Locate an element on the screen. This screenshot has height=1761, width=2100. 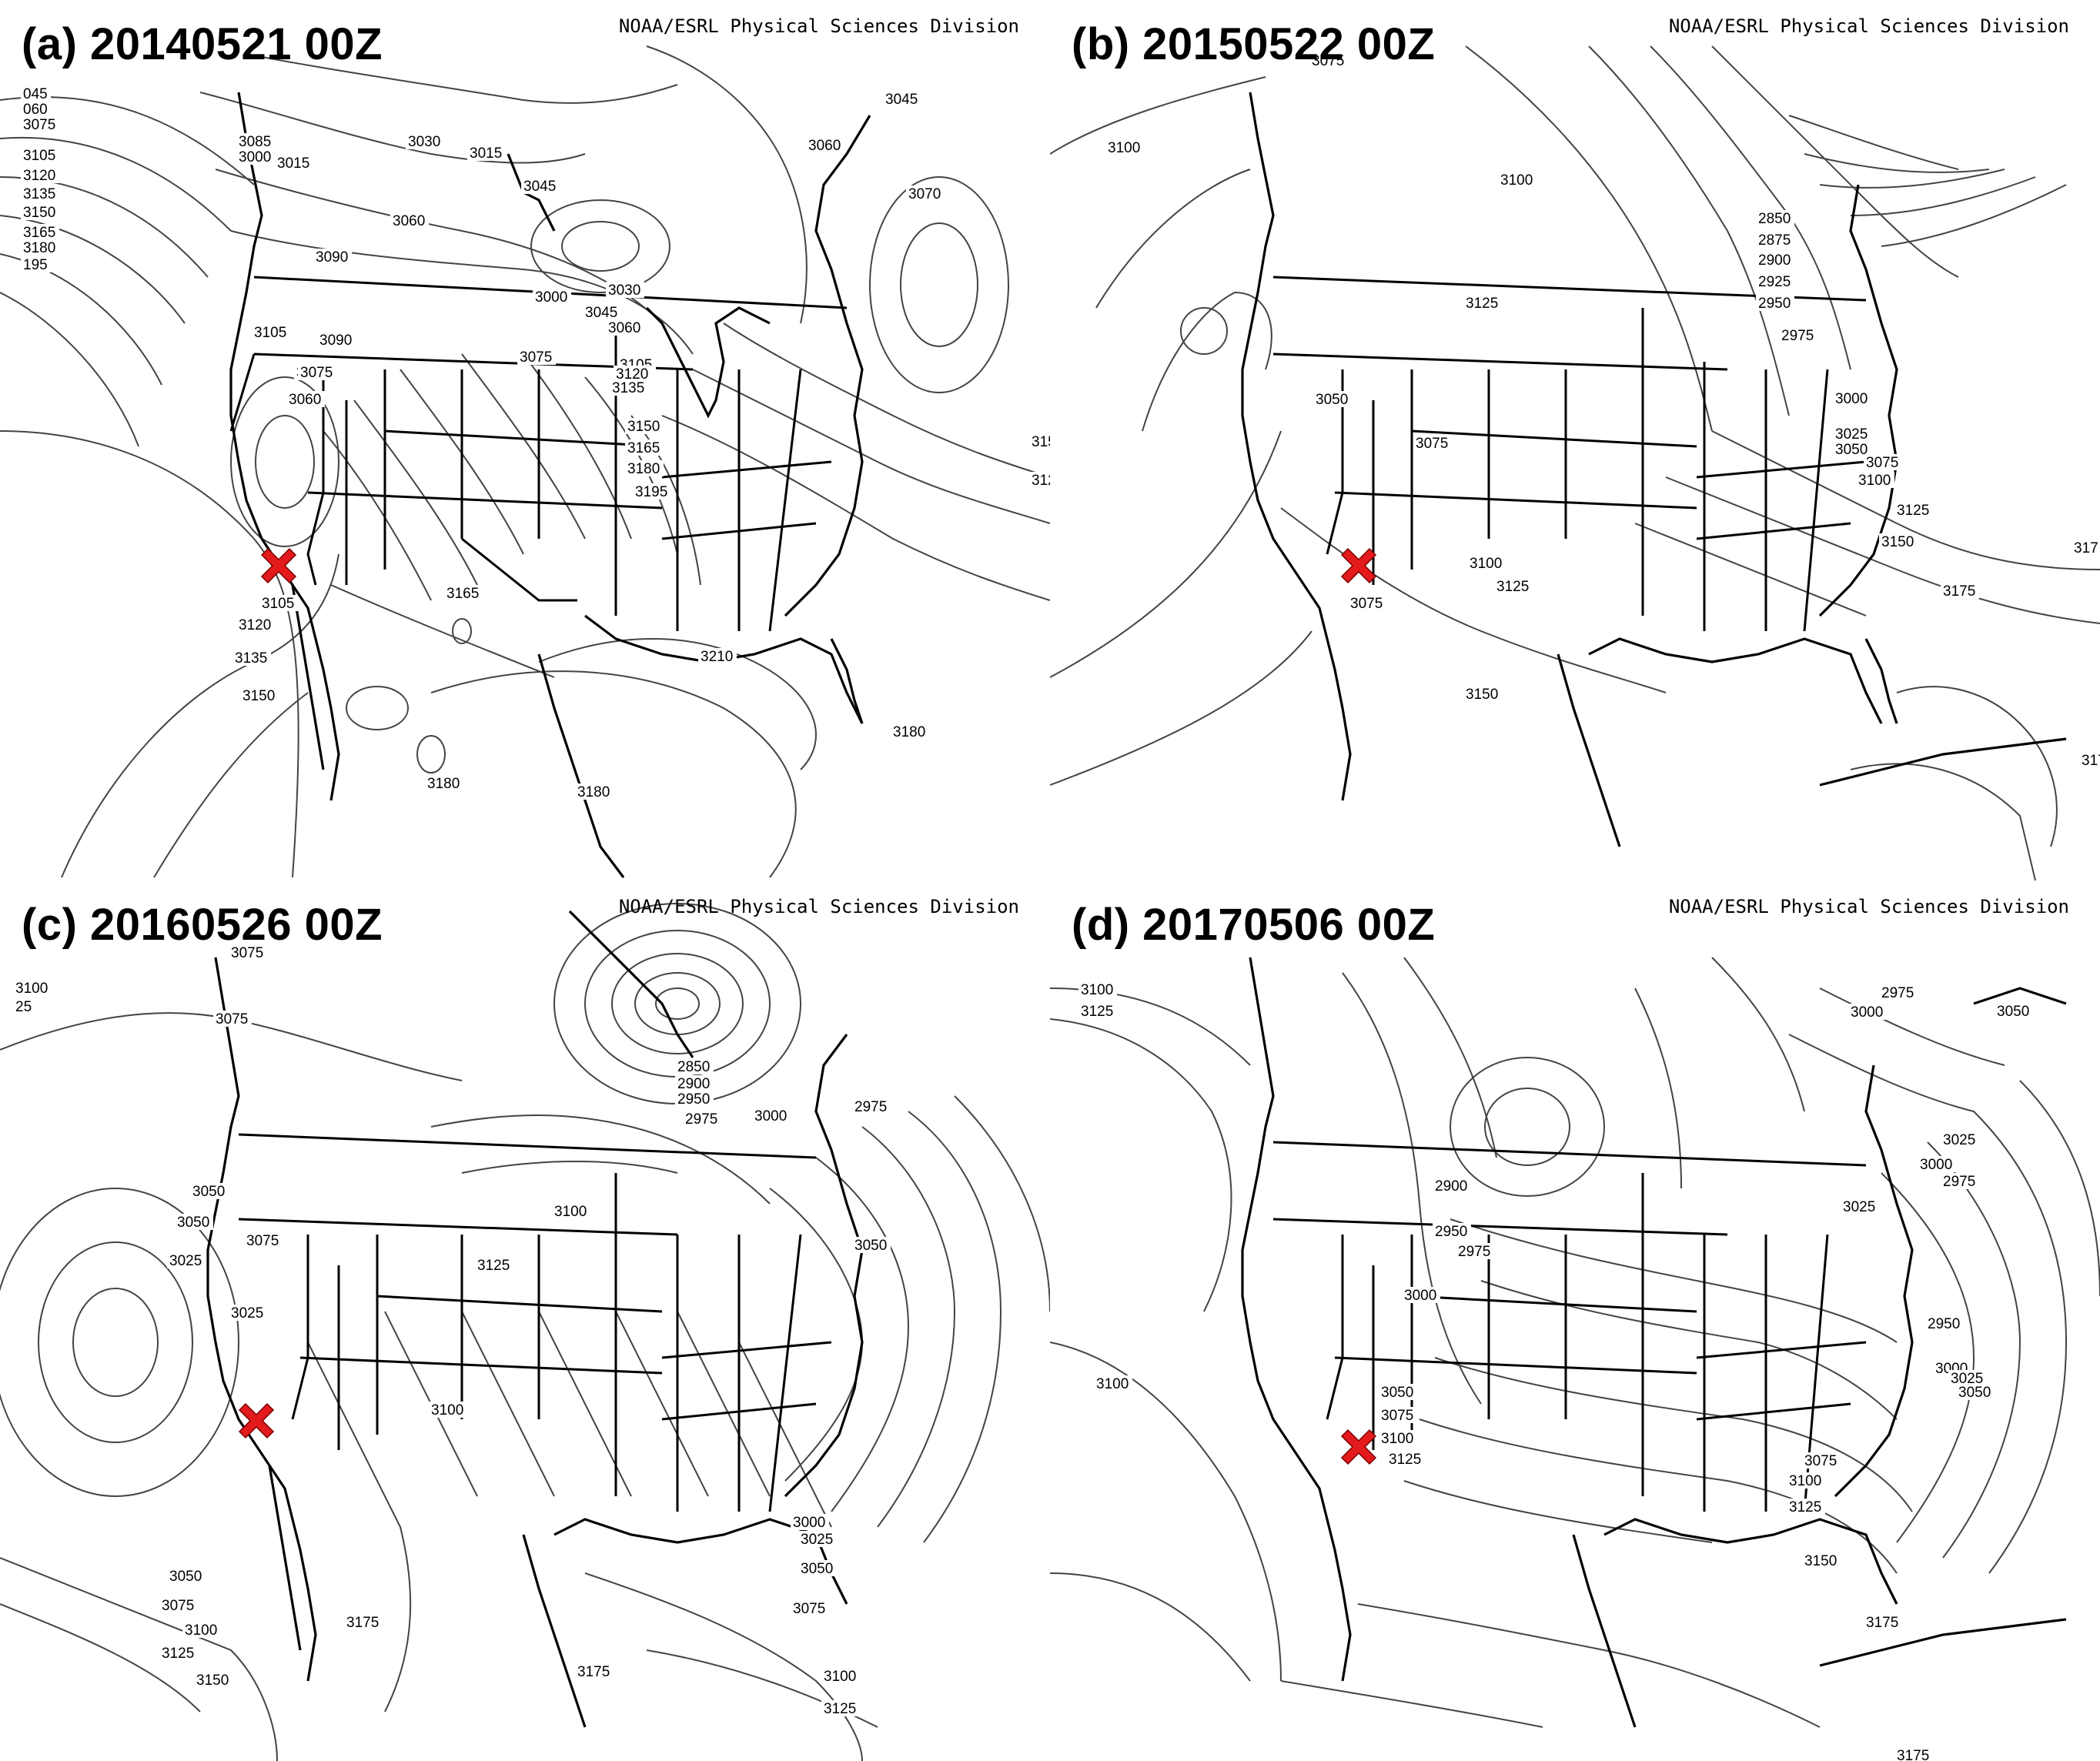
contour-label: 3030 is located at coordinates (424, 142).